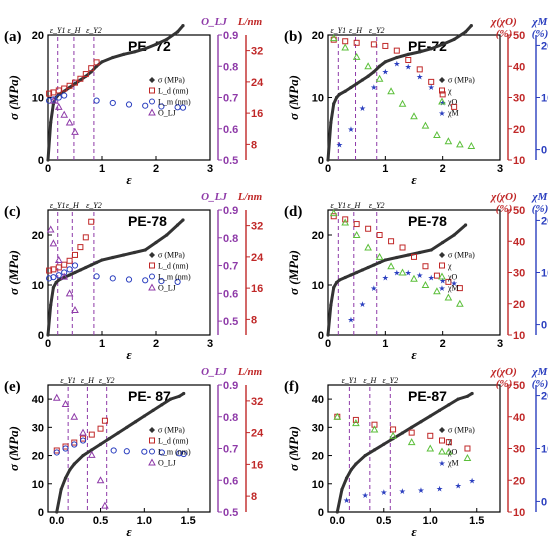 The image size is (548, 550). Describe the element at coordinates (414, 272) in the screenshot. I see `plot-frame` at that location.